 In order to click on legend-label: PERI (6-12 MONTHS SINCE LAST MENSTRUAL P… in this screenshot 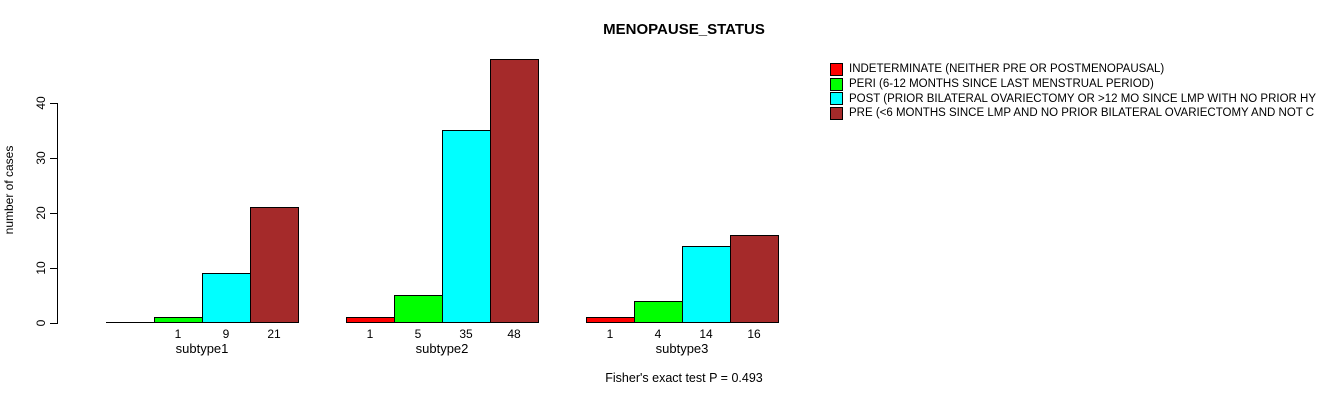, I will do `click(1001, 84)`.